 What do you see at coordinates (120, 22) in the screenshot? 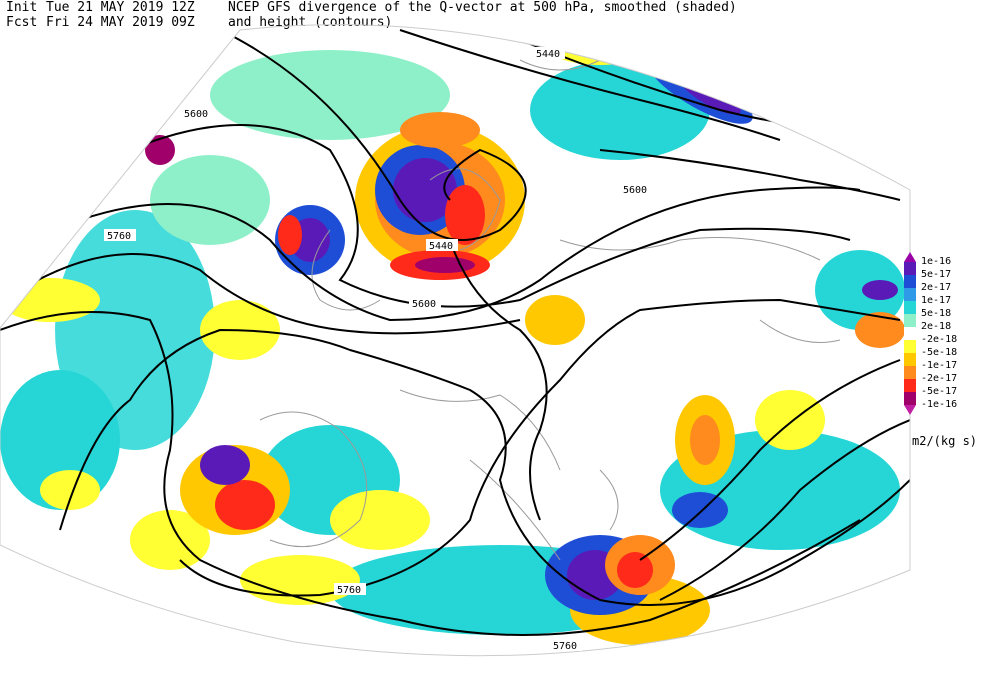
I see `fcst-time: Fri 24 MAY 2019 09Z` at bounding box center [120, 22].